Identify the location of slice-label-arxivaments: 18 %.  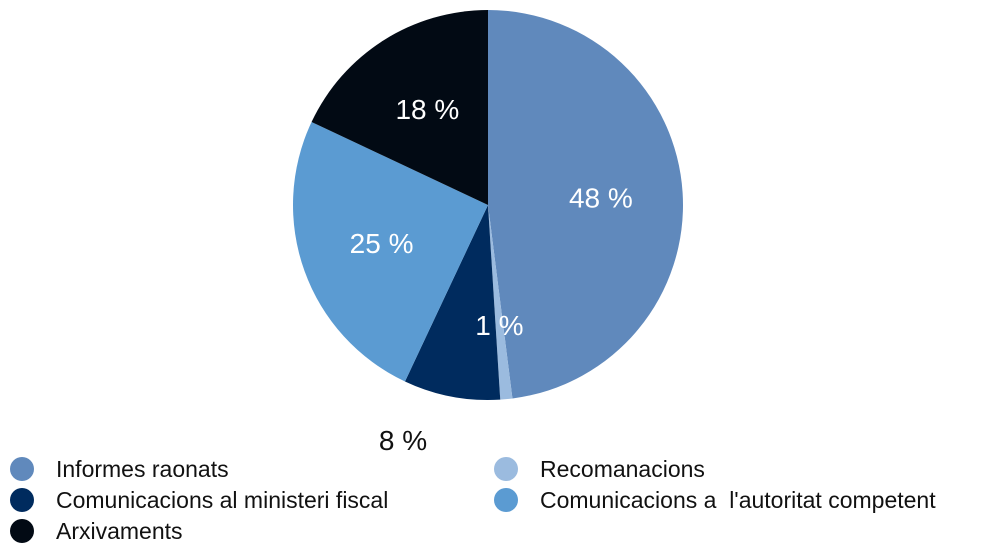
(427, 109).